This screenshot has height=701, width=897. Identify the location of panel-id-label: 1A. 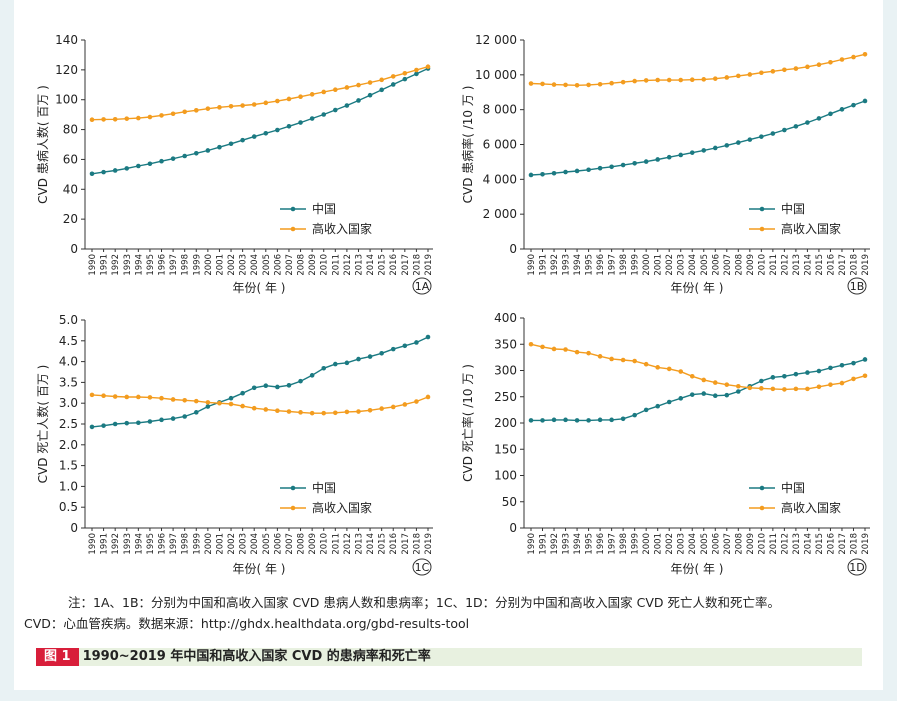
(422, 286).